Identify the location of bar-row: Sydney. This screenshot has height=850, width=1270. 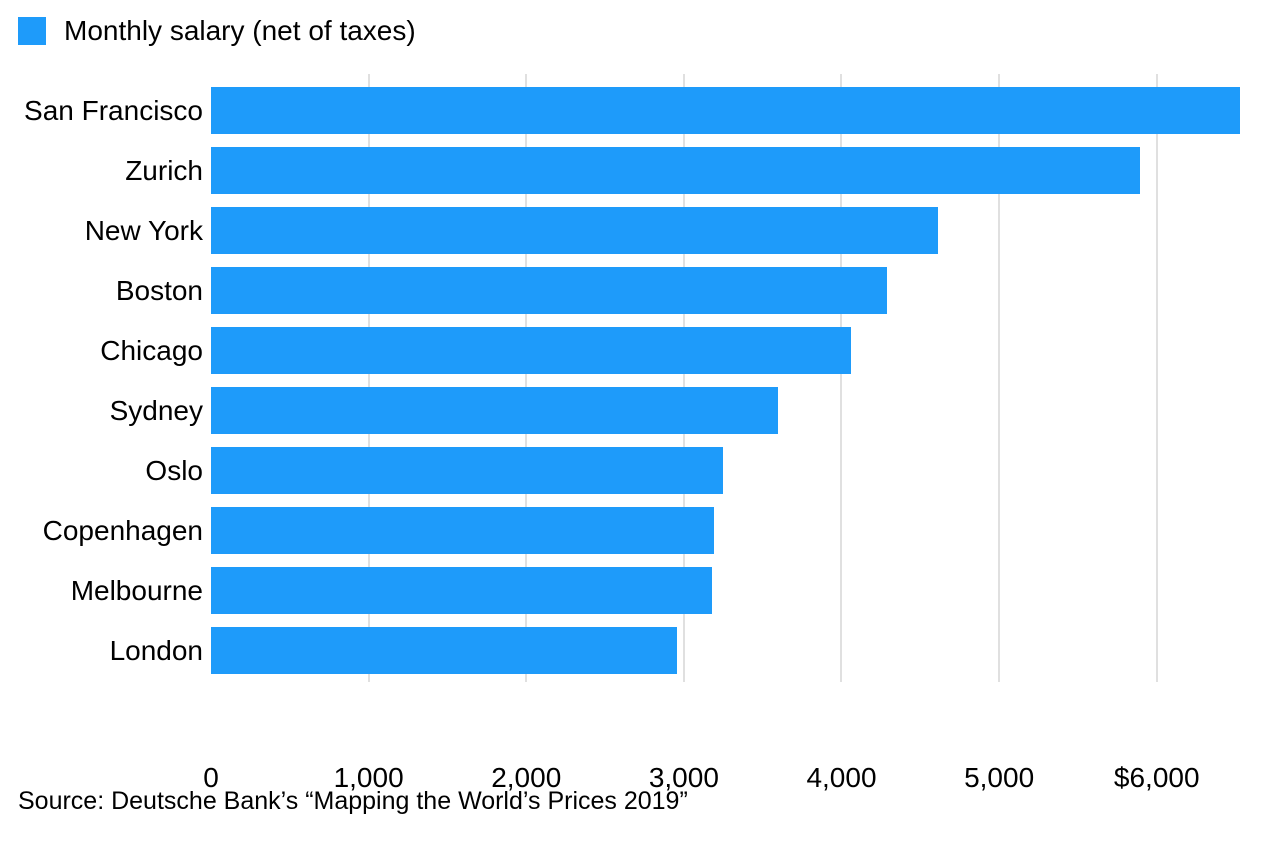
(635, 410).